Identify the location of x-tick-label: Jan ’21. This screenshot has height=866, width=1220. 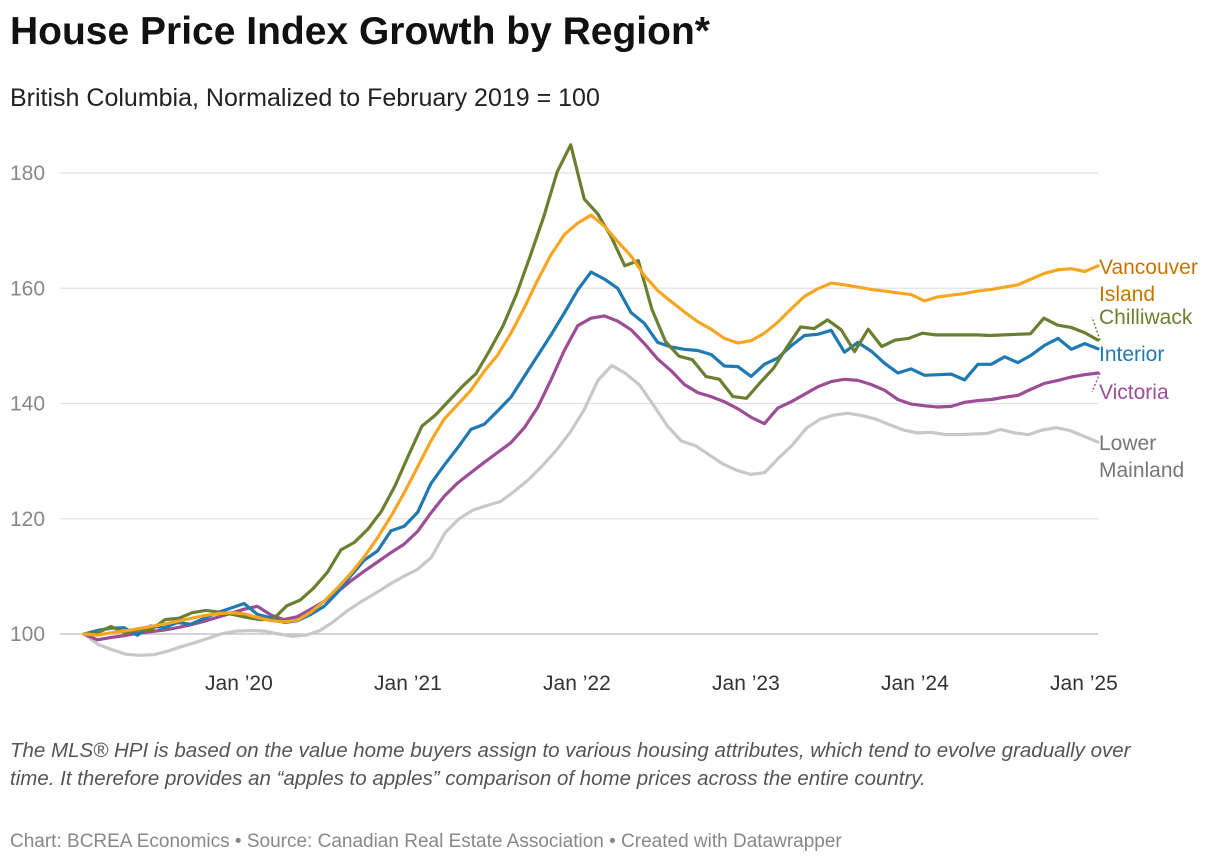
(408, 683).